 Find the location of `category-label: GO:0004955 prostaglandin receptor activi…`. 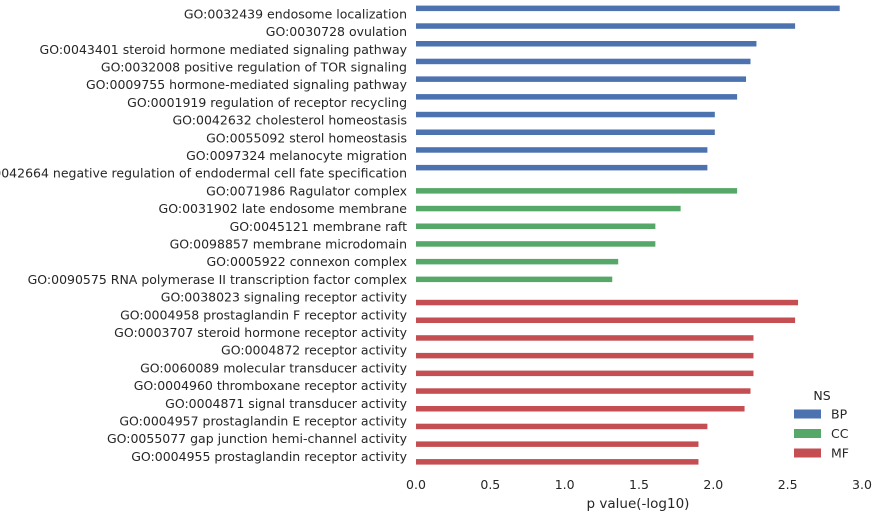

category-label: GO:0004955 prostaglandin receptor activi… is located at coordinates (269, 456).